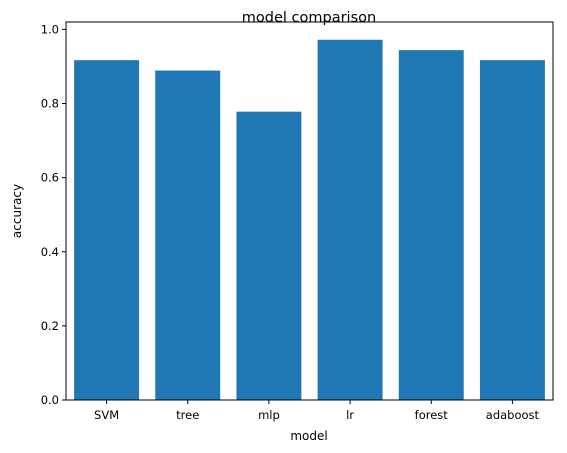 The image size is (567, 453). Describe the element at coordinates (50, 252) in the screenshot. I see `y-tick-label: 0.4` at that location.